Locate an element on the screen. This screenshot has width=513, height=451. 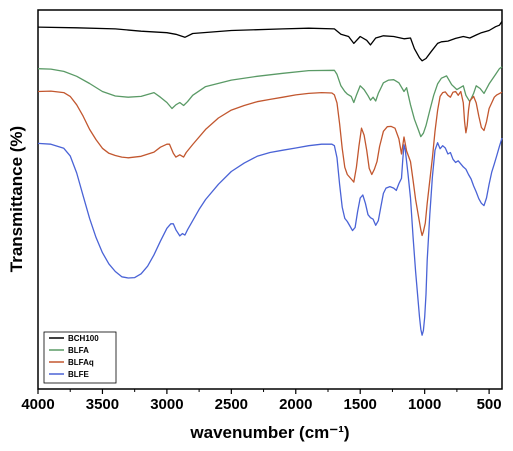
legend-label: BCH100 is located at coordinates (83, 338).